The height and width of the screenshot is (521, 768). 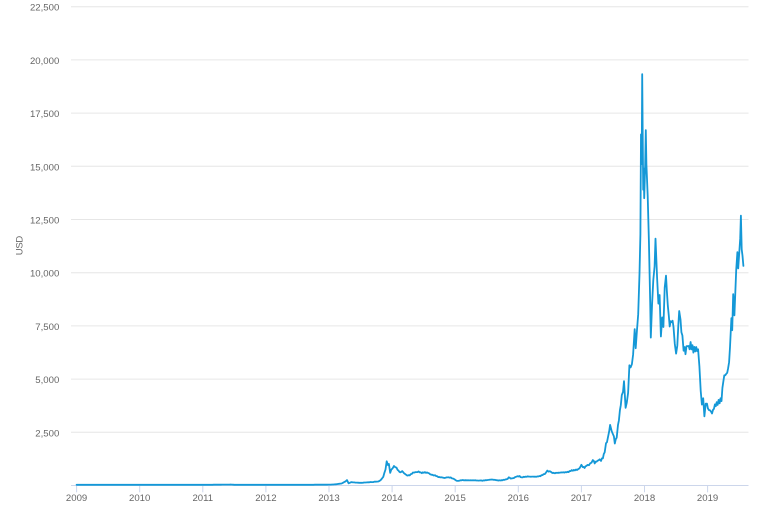 What do you see at coordinates (47, 327) in the screenshot?
I see `svg-text: 7,500` at bounding box center [47, 327].